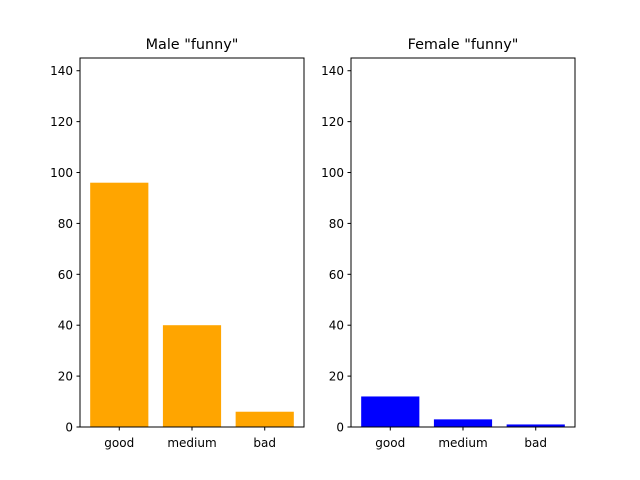 The width and height of the screenshot is (640, 480). I want to click on female-x-tick-label-bad: bad, so click(535, 443).